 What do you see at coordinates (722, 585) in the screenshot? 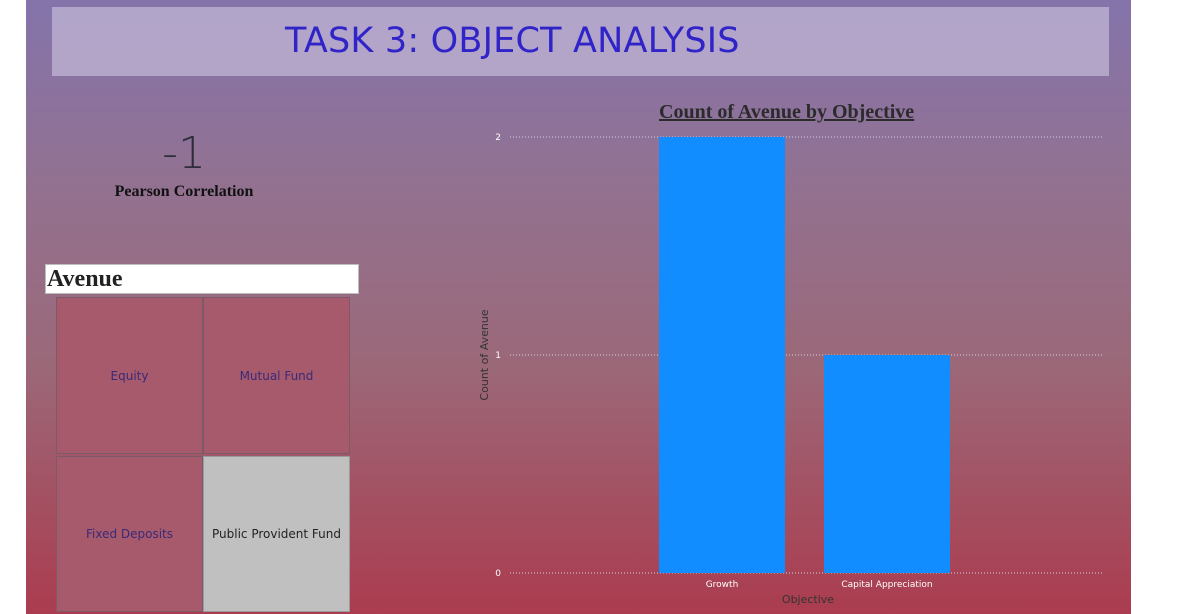
I see `x-tick-label: Growth` at bounding box center [722, 585].